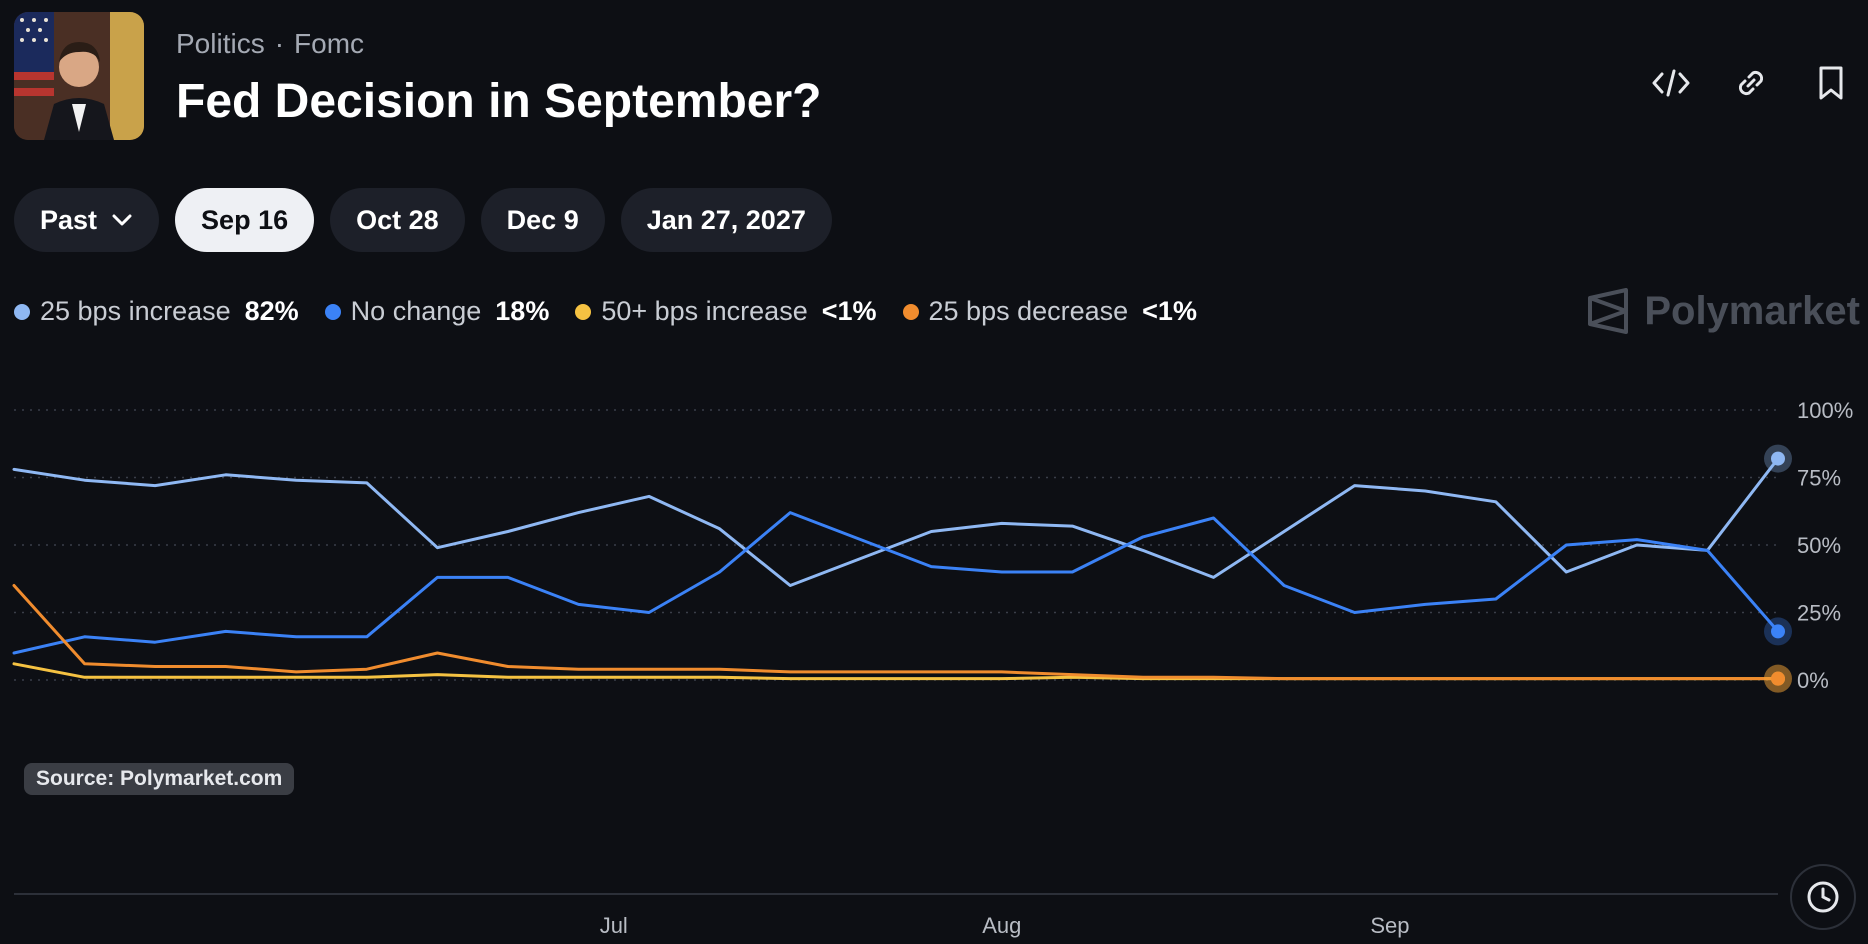  What do you see at coordinates (122, 220) in the screenshot?
I see `chevron-down-icon` at bounding box center [122, 220].